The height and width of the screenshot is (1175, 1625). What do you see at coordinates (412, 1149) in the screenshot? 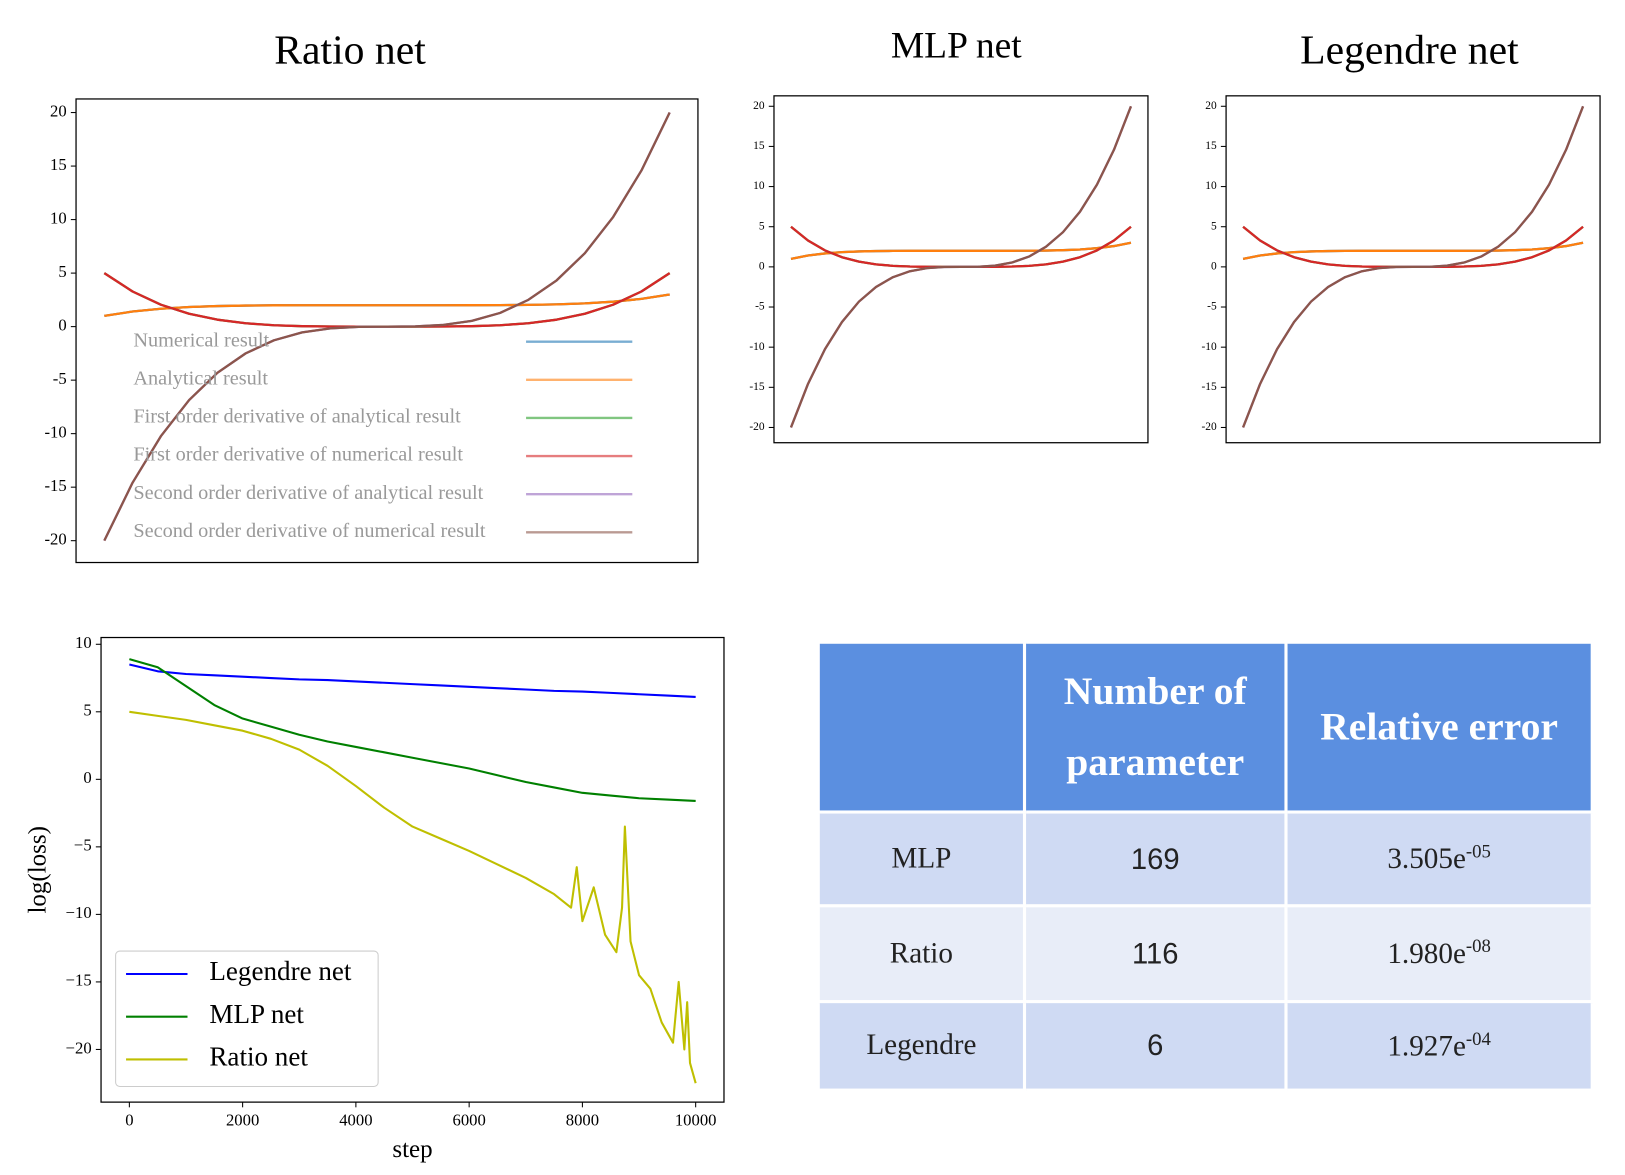
I see `x-axis-label: step` at bounding box center [412, 1149].